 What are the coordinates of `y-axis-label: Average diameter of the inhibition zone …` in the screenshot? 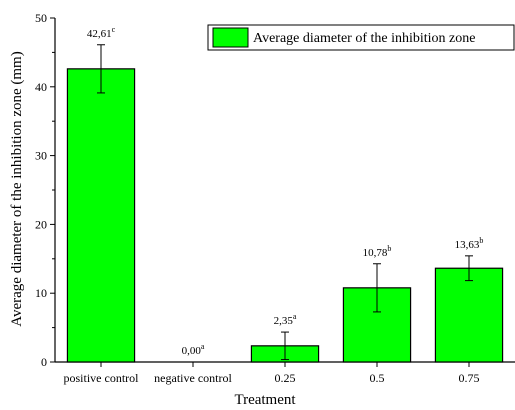 It's located at (17, 188).